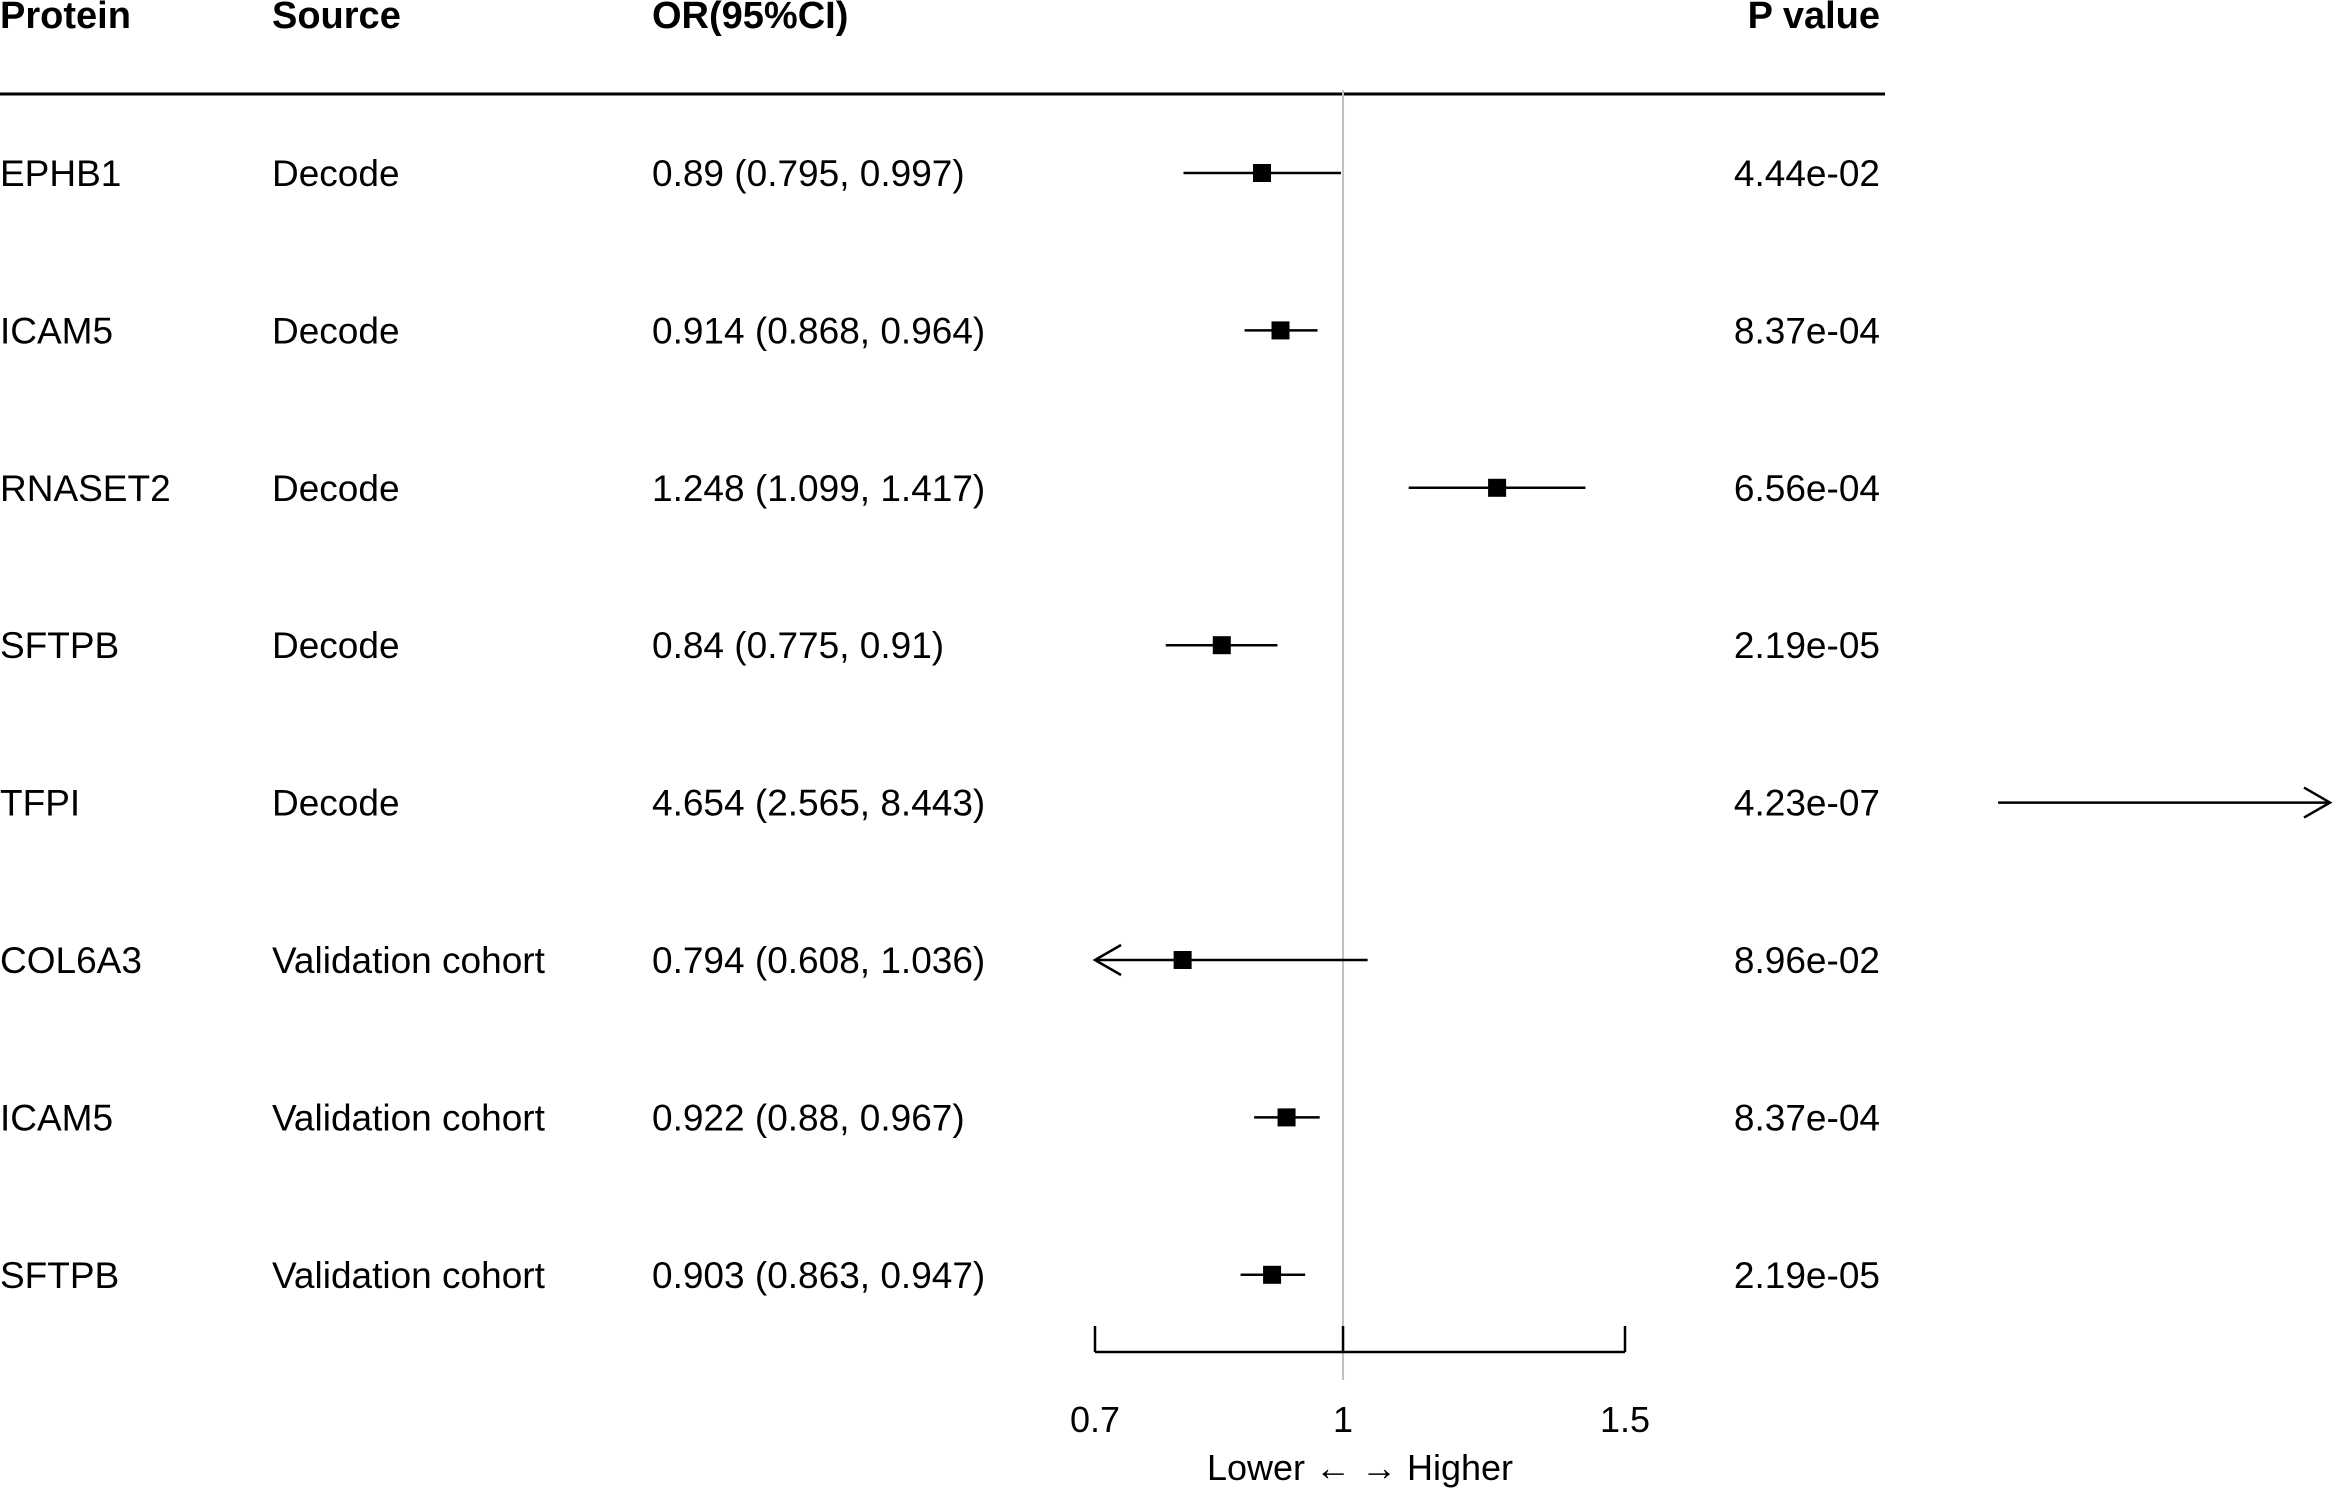 Image resolution: width=2333 pixels, height=1488 pixels. I want to click on table-row: EPHB1 Decode 0.89 (0.795, 0.997) 4.44e-02, so click(940, 173).